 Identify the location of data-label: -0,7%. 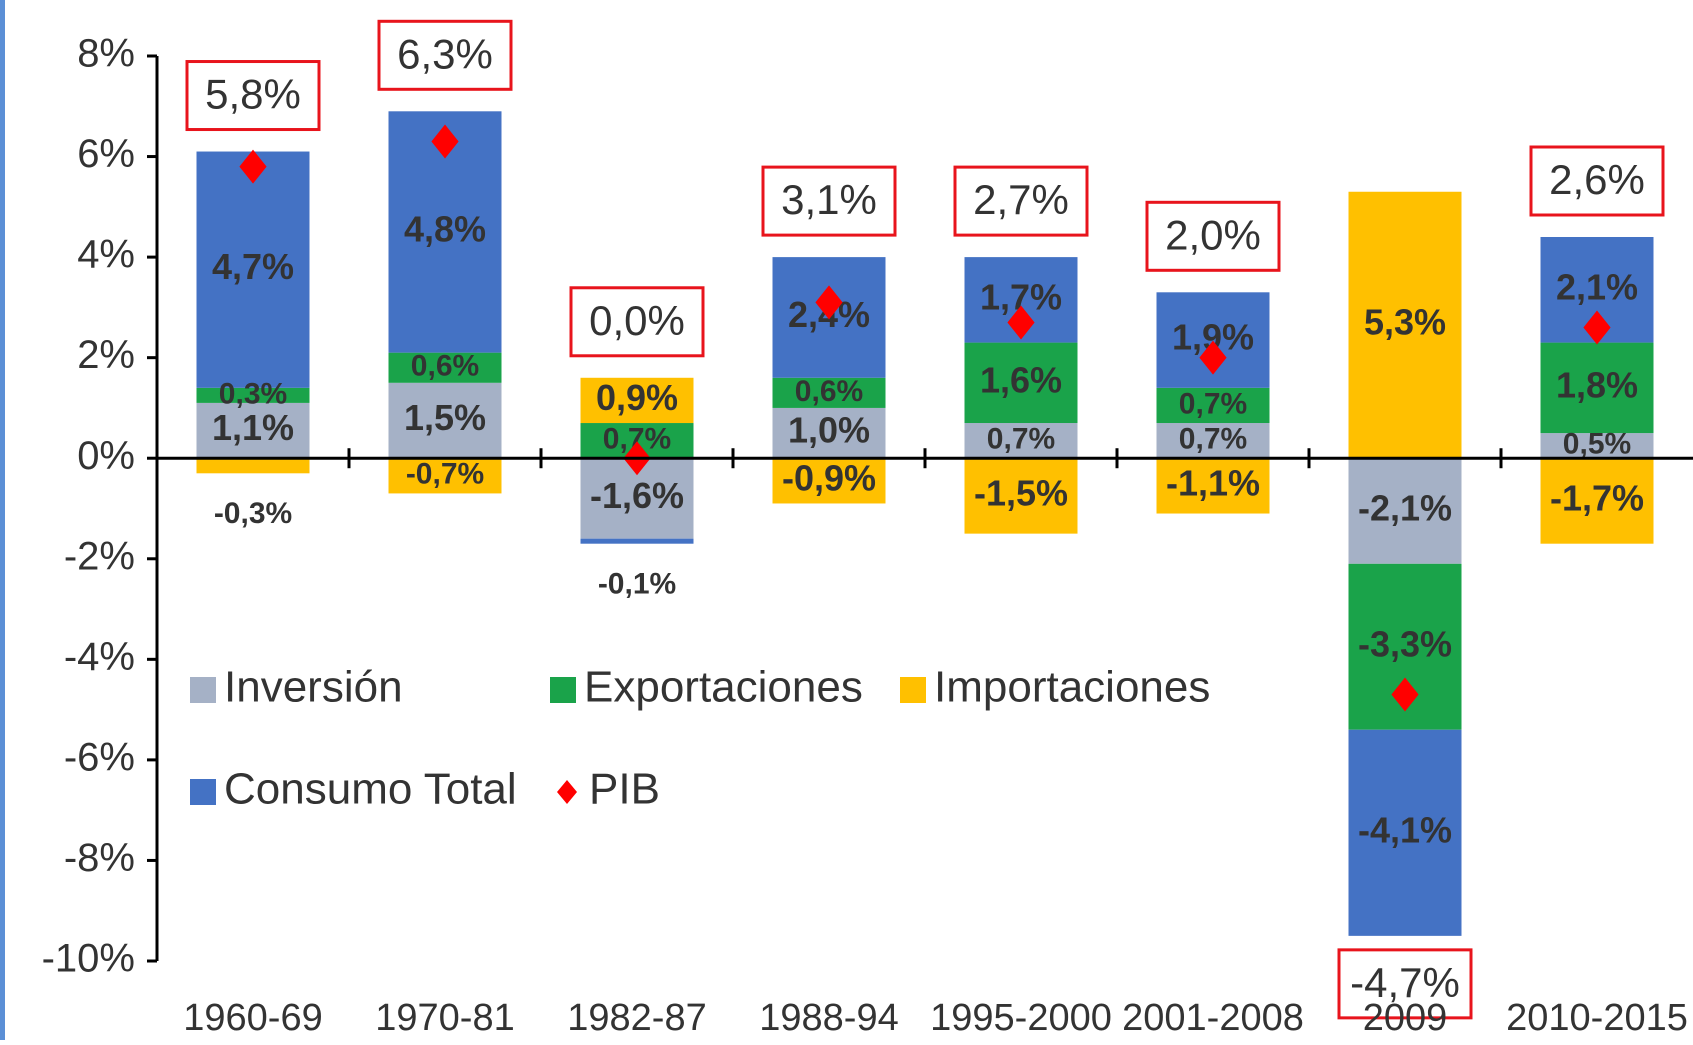
(445, 474).